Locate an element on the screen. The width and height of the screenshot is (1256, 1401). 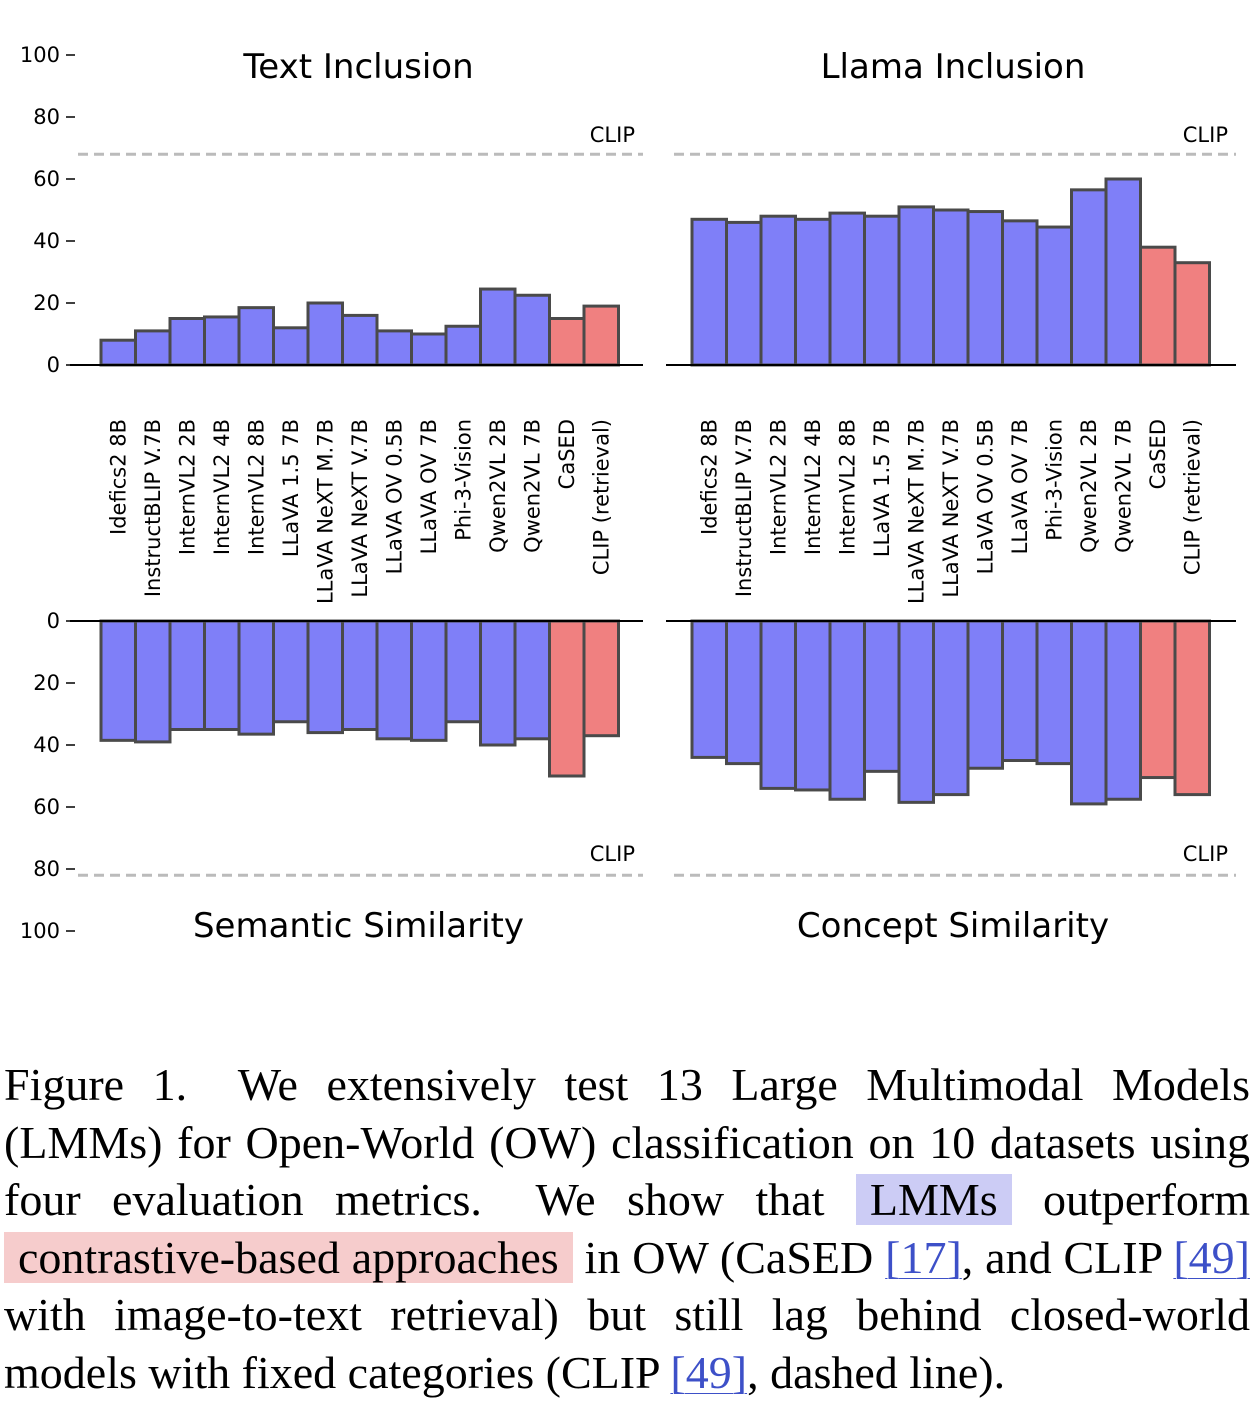
chart-title-semantic-similarity: Semantic Similarity is located at coordinates (358, 926).